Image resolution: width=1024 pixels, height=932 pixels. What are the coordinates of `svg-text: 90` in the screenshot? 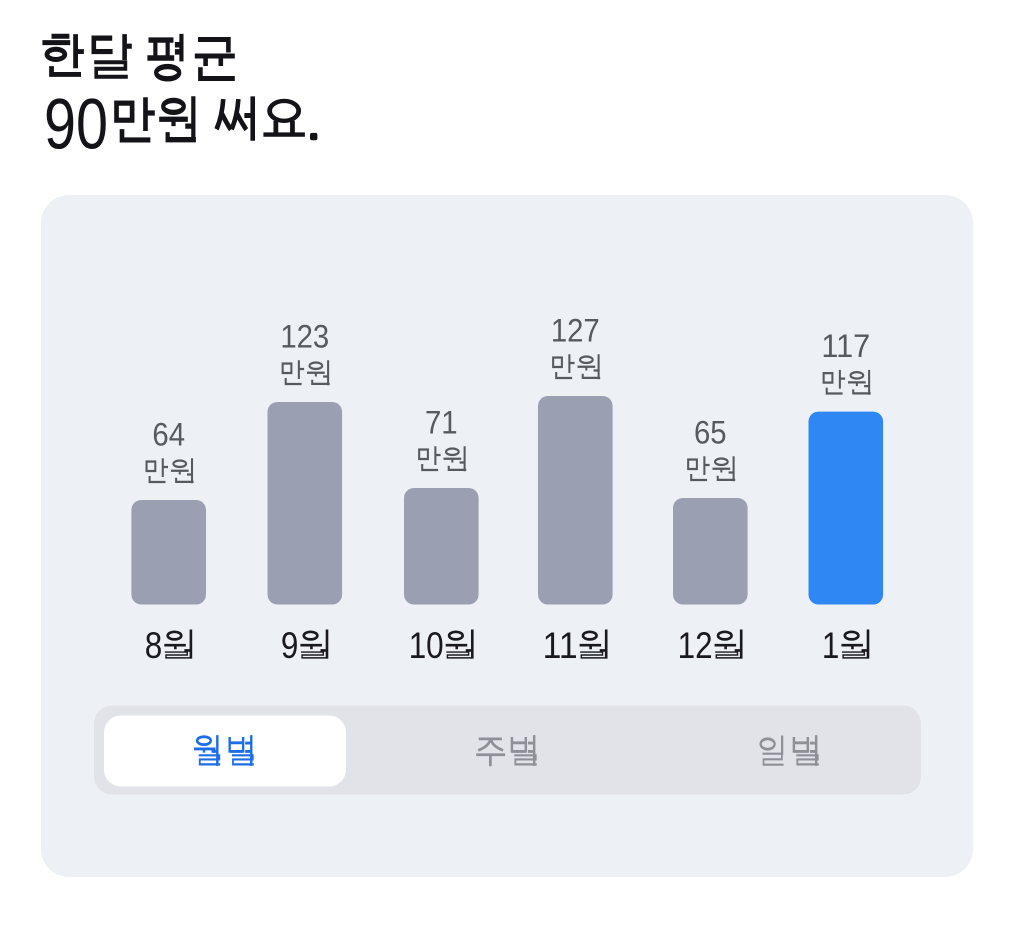 It's located at (76, 125).